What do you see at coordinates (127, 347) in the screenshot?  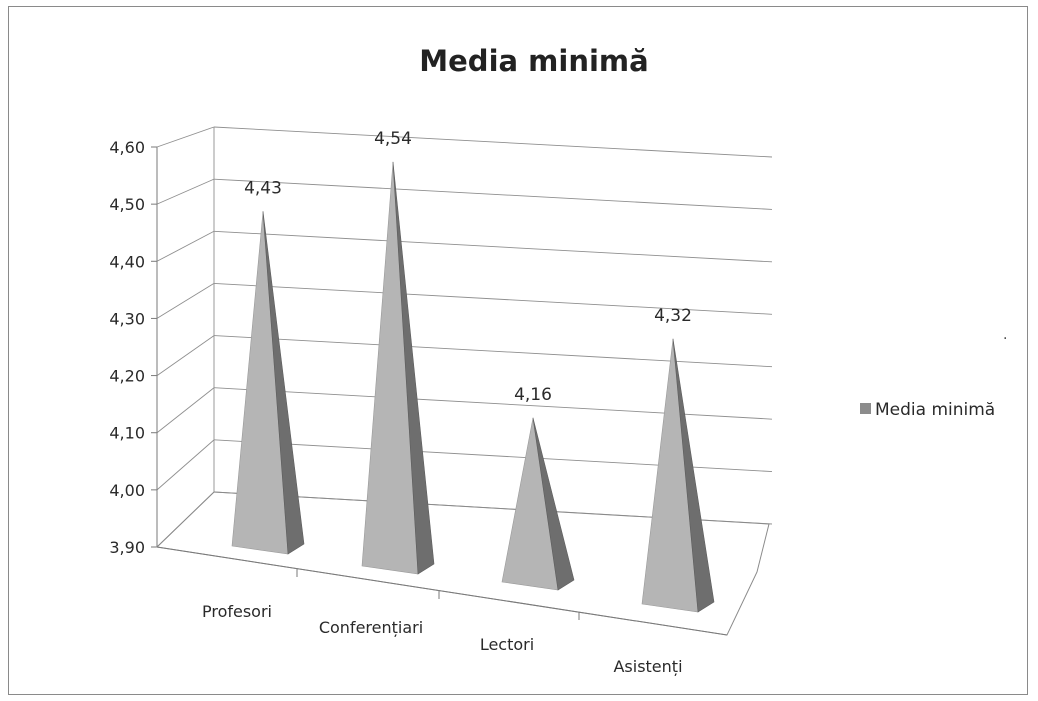 I see `y-tick-labels: 3,90 4,00 4,10 4,20 4,30 4,40 4,50 4,60` at bounding box center [127, 347].